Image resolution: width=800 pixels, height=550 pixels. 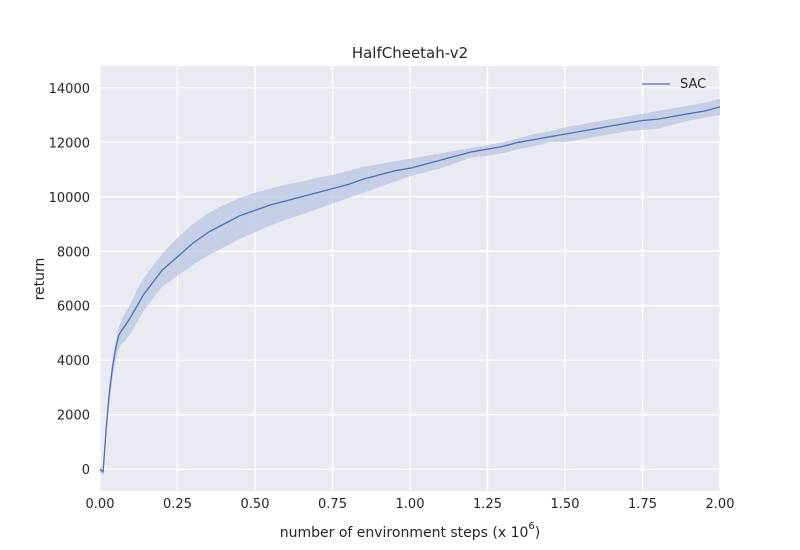 What do you see at coordinates (537, 533) in the screenshot?
I see `x-axis-label-end: )` at bounding box center [537, 533].